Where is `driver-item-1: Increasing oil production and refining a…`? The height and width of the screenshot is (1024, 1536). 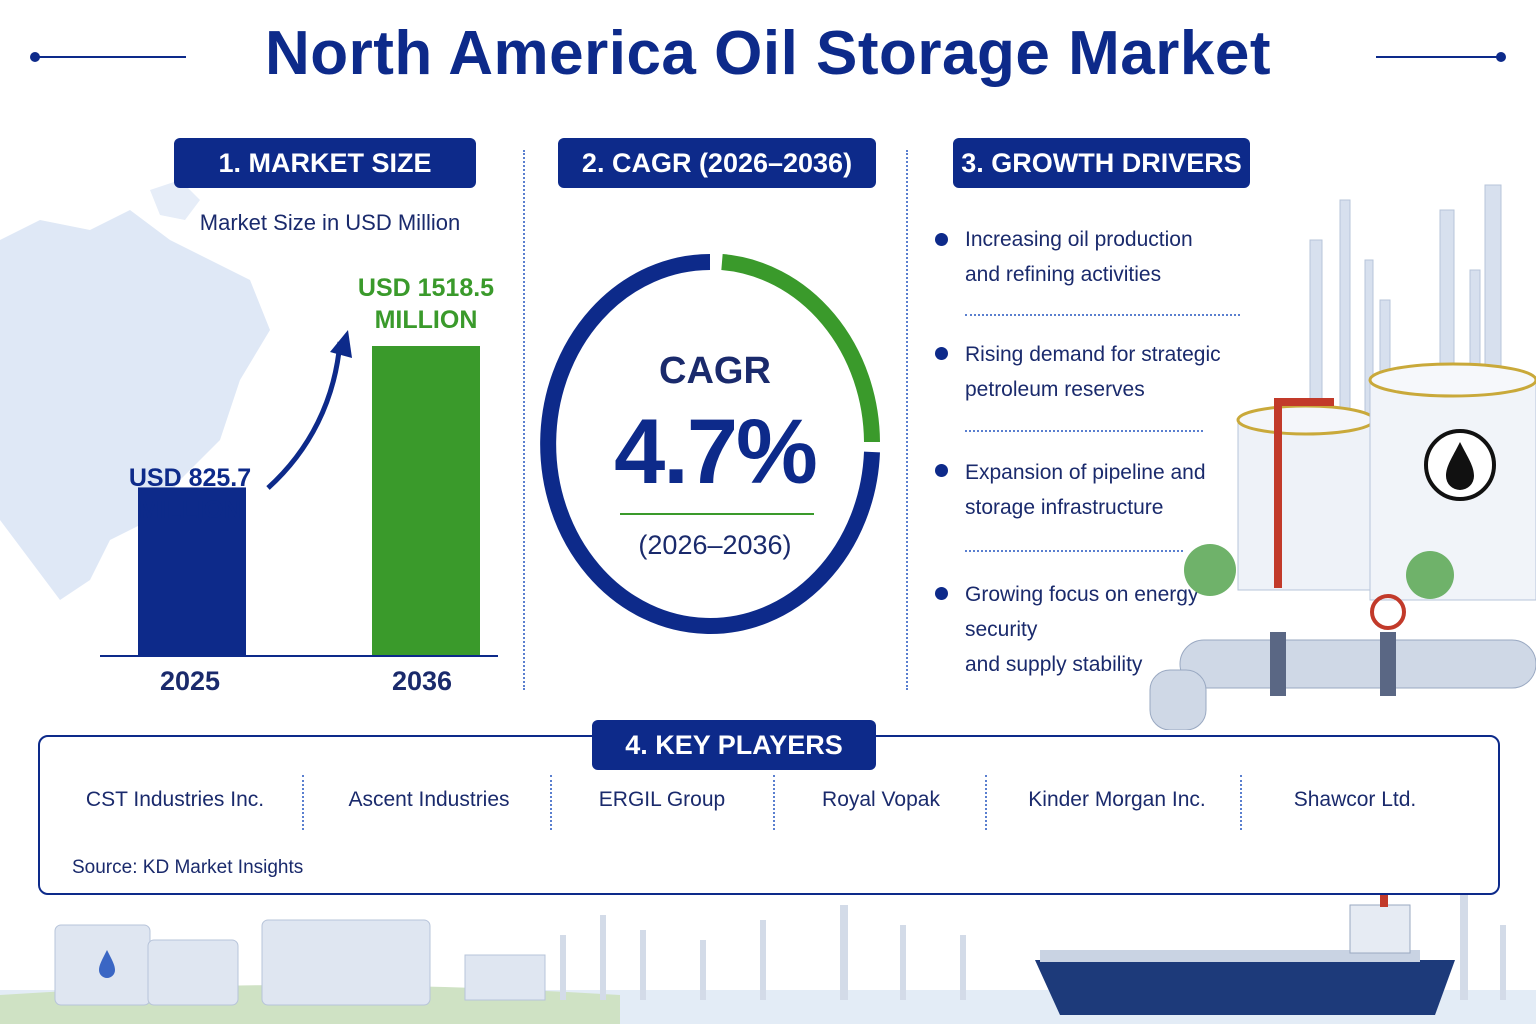 driver-item-1: Increasing oil production and refining a… is located at coordinates (1115, 257).